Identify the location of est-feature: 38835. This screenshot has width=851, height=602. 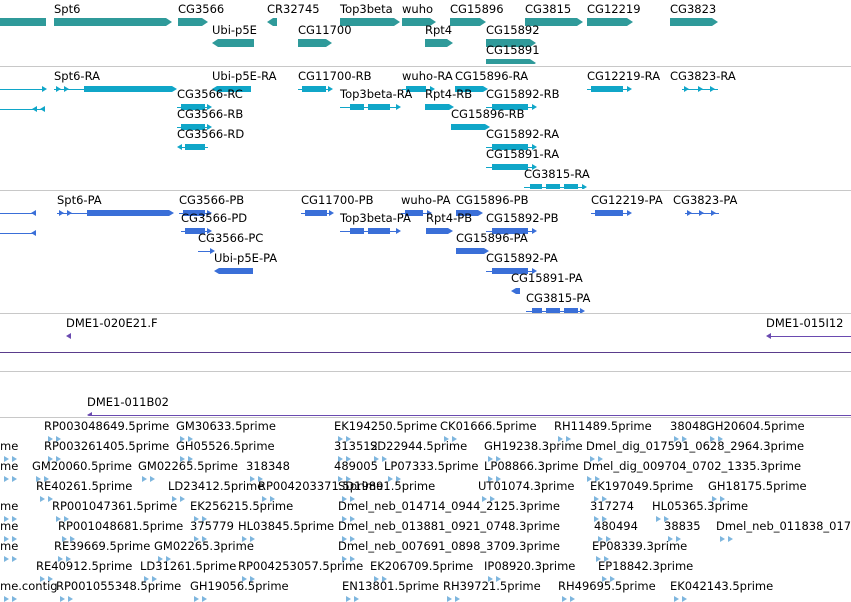
(682, 531).